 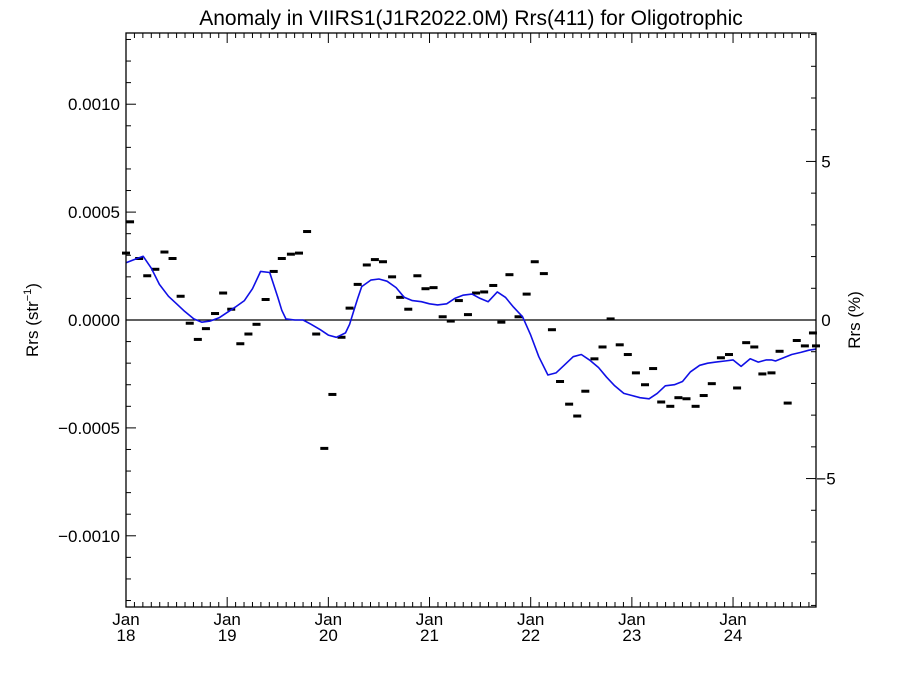 I want to click on x-tick-label-year: 19, so click(x=227, y=635).